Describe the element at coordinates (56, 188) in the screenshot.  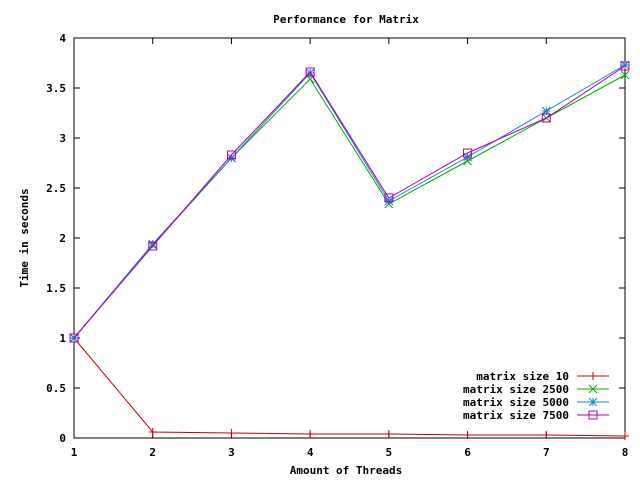
I see `y-tick-label: 2.5` at that location.